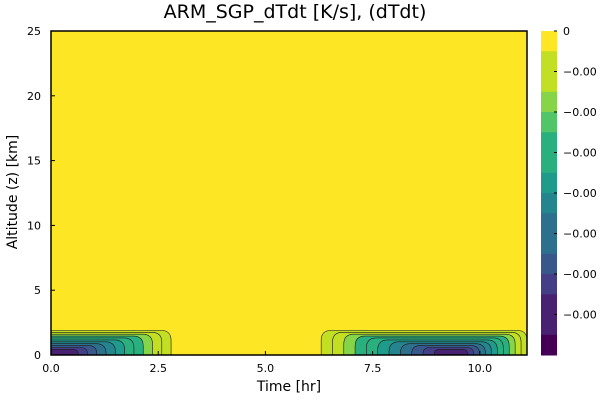 The image size is (600, 404). What do you see at coordinates (580, 234) in the screenshot?
I see `colorbar-tick-label-5: −0.00` at bounding box center [580, 234].